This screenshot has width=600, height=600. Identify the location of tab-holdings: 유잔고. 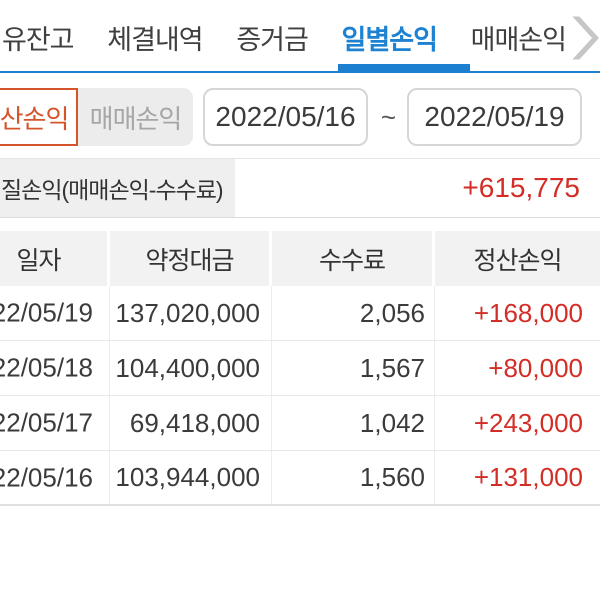
(38, 40).